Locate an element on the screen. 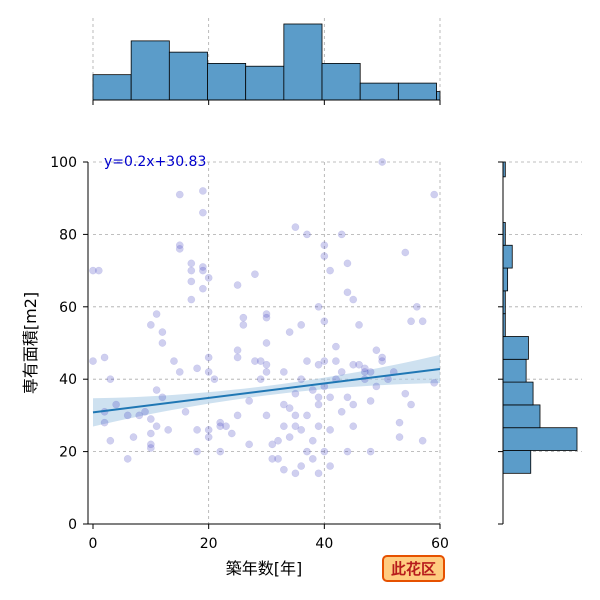 The width and height of the screenshot is (600, 600). y-tick-label: 80 is located at coordinates (68, 235).